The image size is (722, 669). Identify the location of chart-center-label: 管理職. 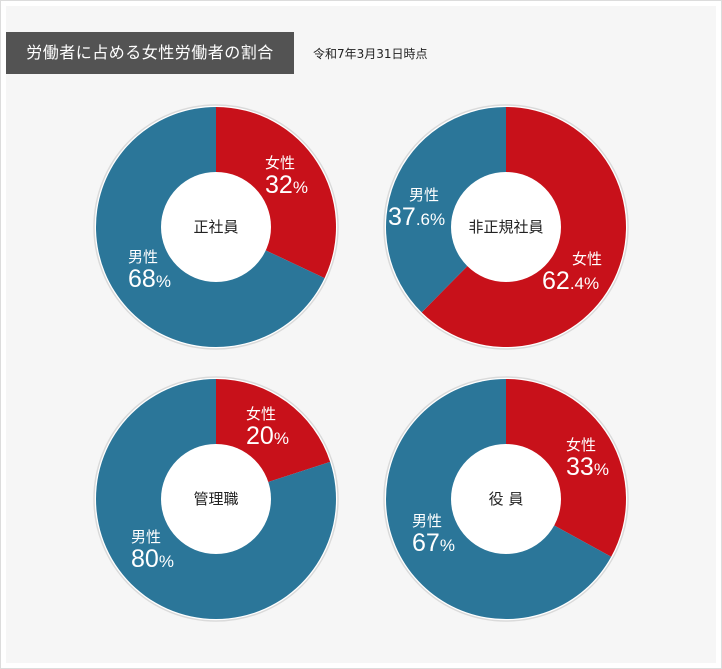
(216, 499).